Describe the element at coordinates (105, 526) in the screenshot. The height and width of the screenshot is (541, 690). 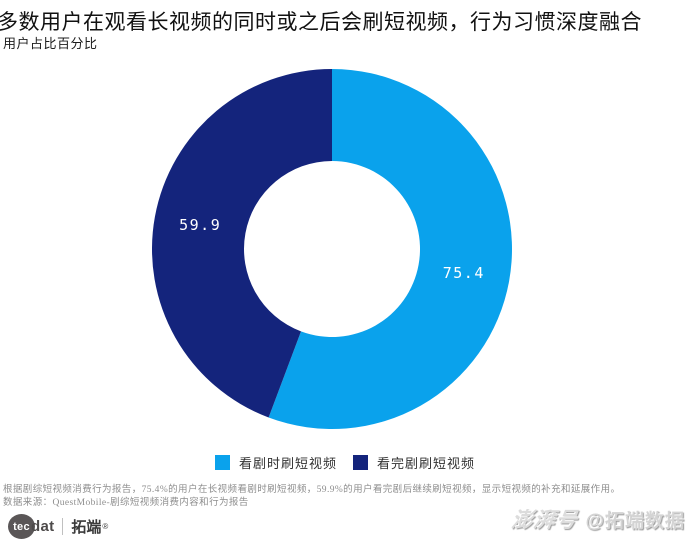
I see `registered-mark-icon: ®` at that location.